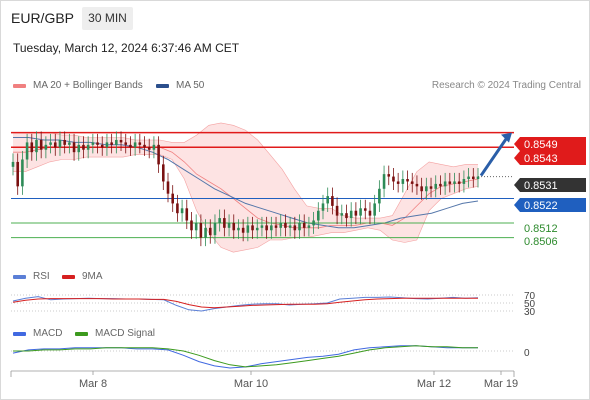  Describe the element at coordinates (68, 276) in the screenshot. I see `rsi-ma-swatch` at that location.